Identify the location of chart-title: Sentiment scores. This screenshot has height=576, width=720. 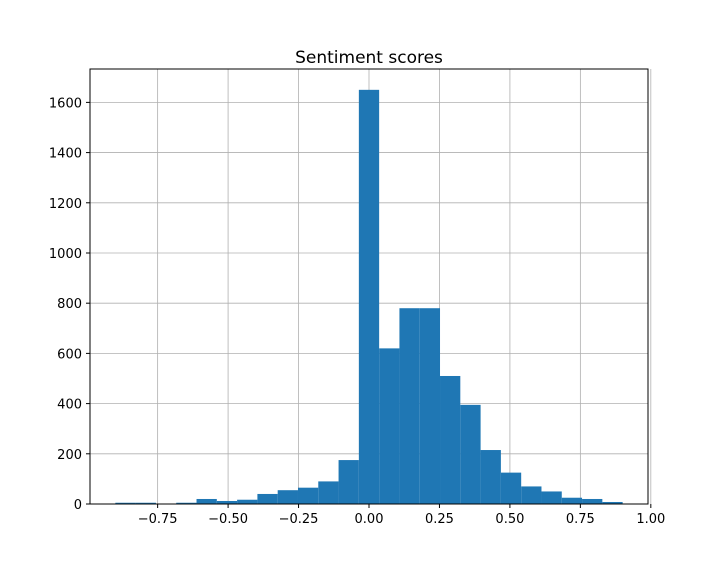
(369, 58).